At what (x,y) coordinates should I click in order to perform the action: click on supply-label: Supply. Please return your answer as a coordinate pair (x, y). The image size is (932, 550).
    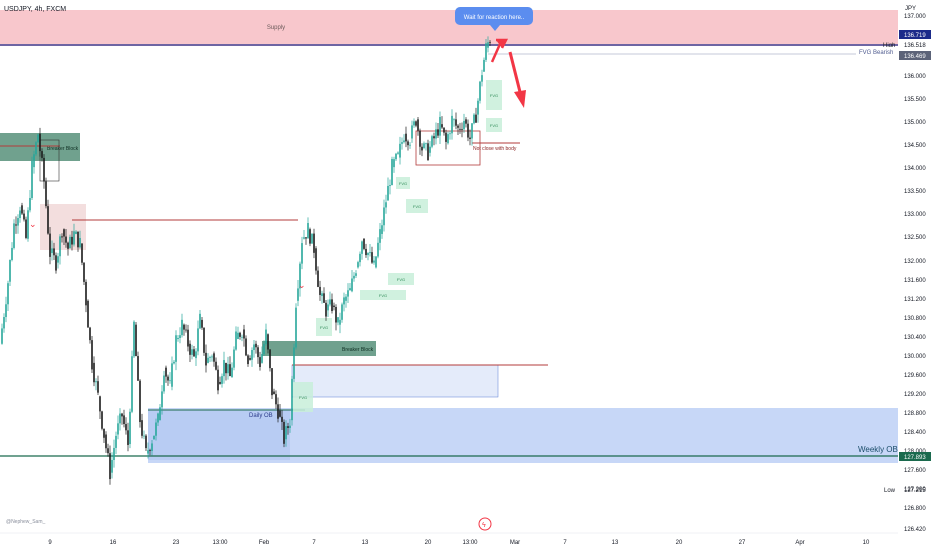
    Looking at the image, I should click on (276, 28).